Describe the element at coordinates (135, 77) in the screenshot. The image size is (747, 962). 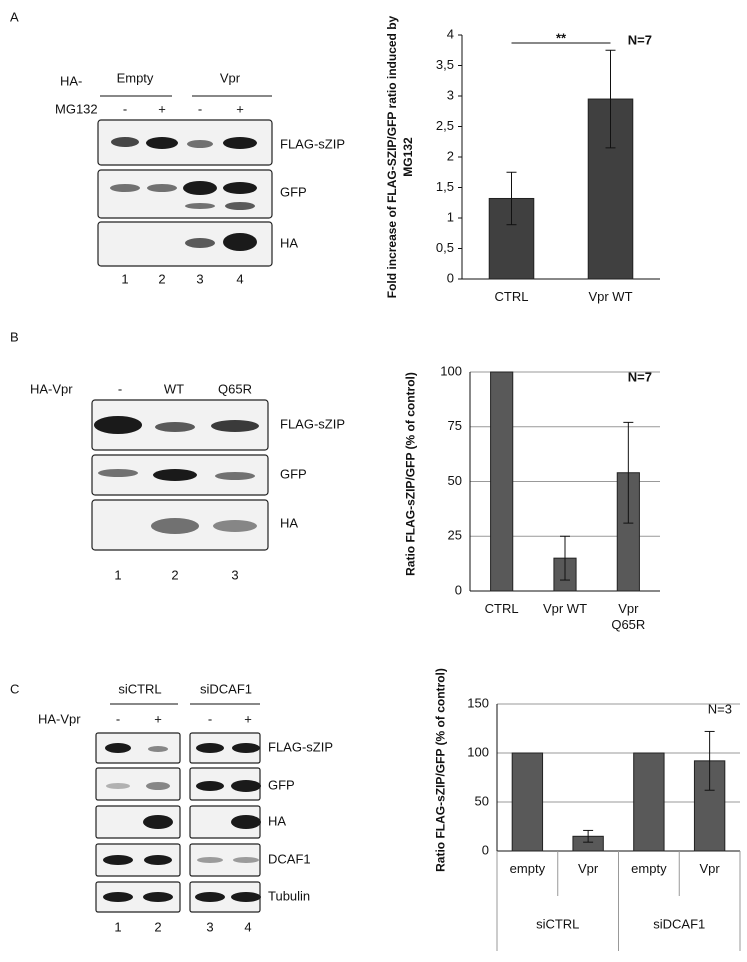
I see `group-label: Empty` at that location.